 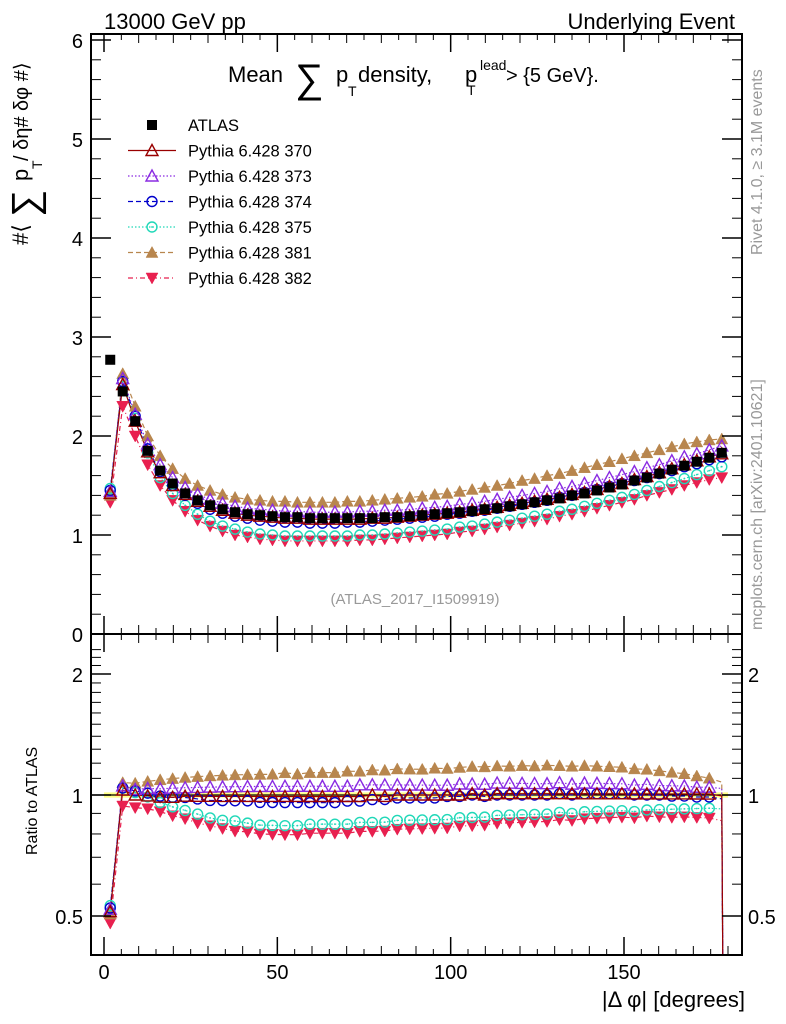 I want to click on ratio-point-4-31-dot, so click(x=497, y=815).